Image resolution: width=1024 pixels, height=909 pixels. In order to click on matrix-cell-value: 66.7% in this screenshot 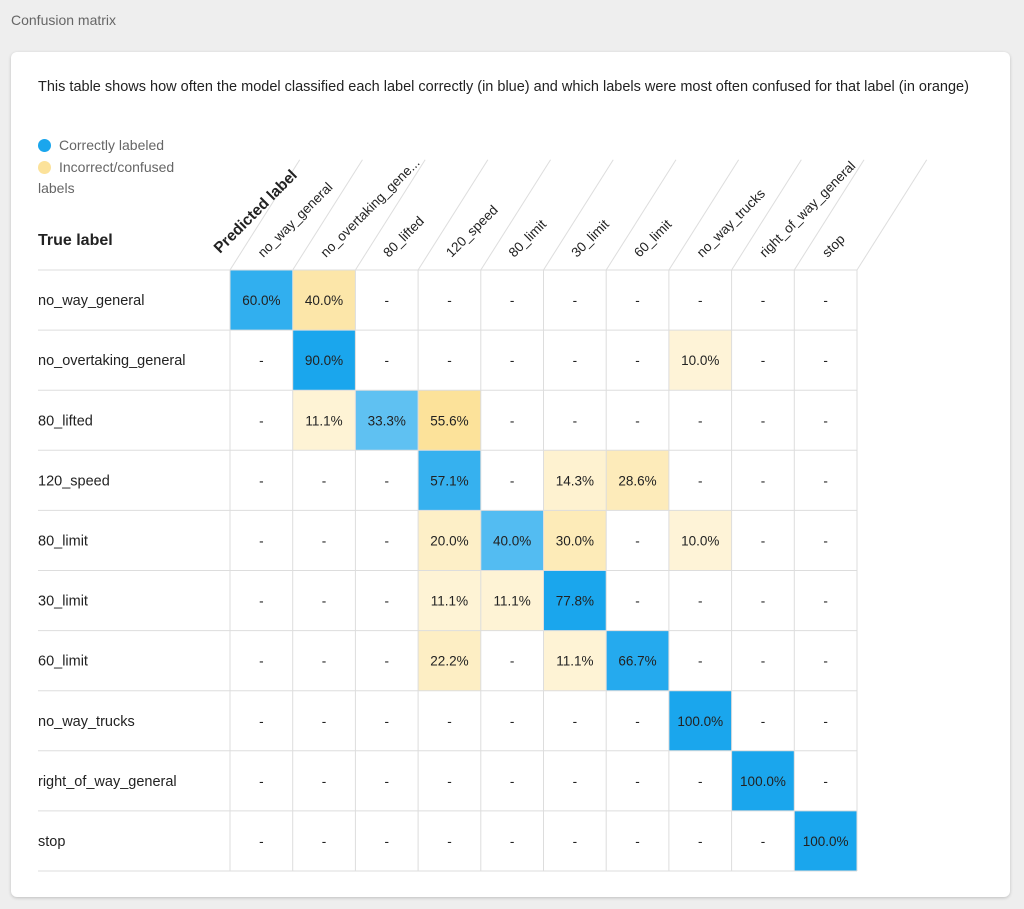, I will do `click(637, 661)`.